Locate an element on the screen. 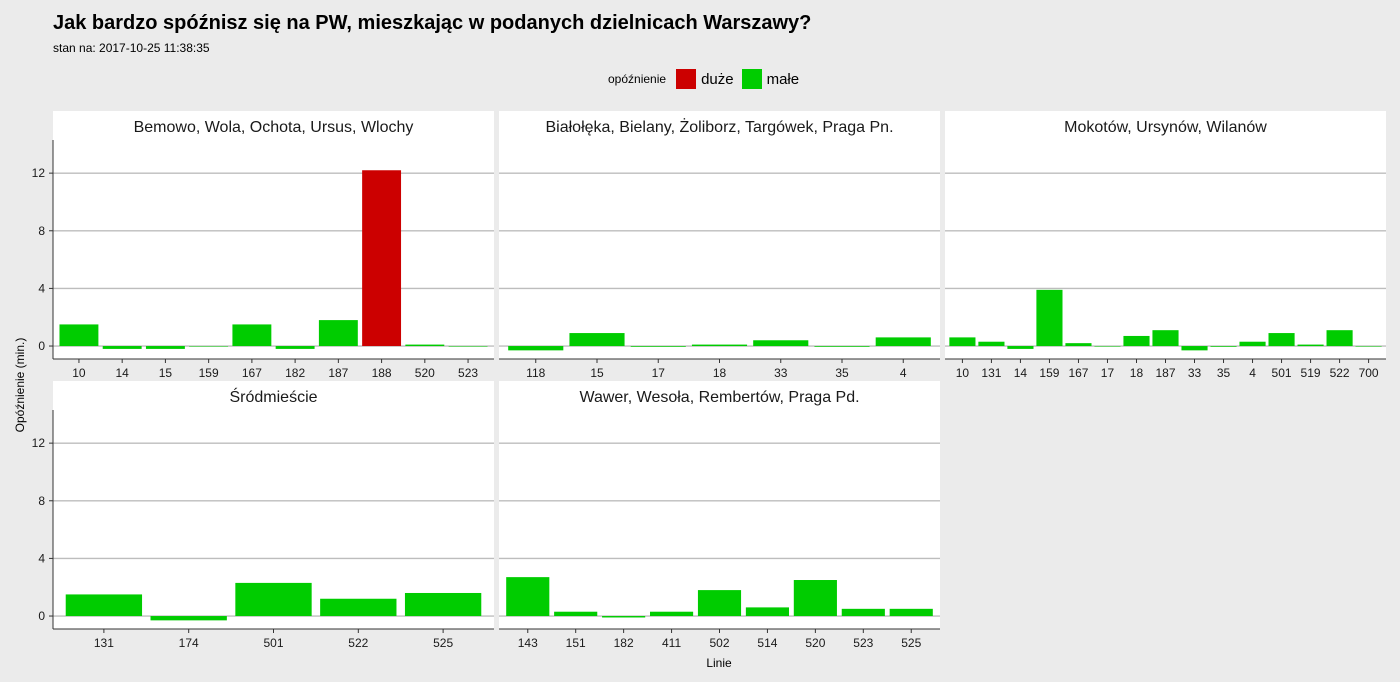  x-tick-label: 174 is located at coordinates (189, 643).